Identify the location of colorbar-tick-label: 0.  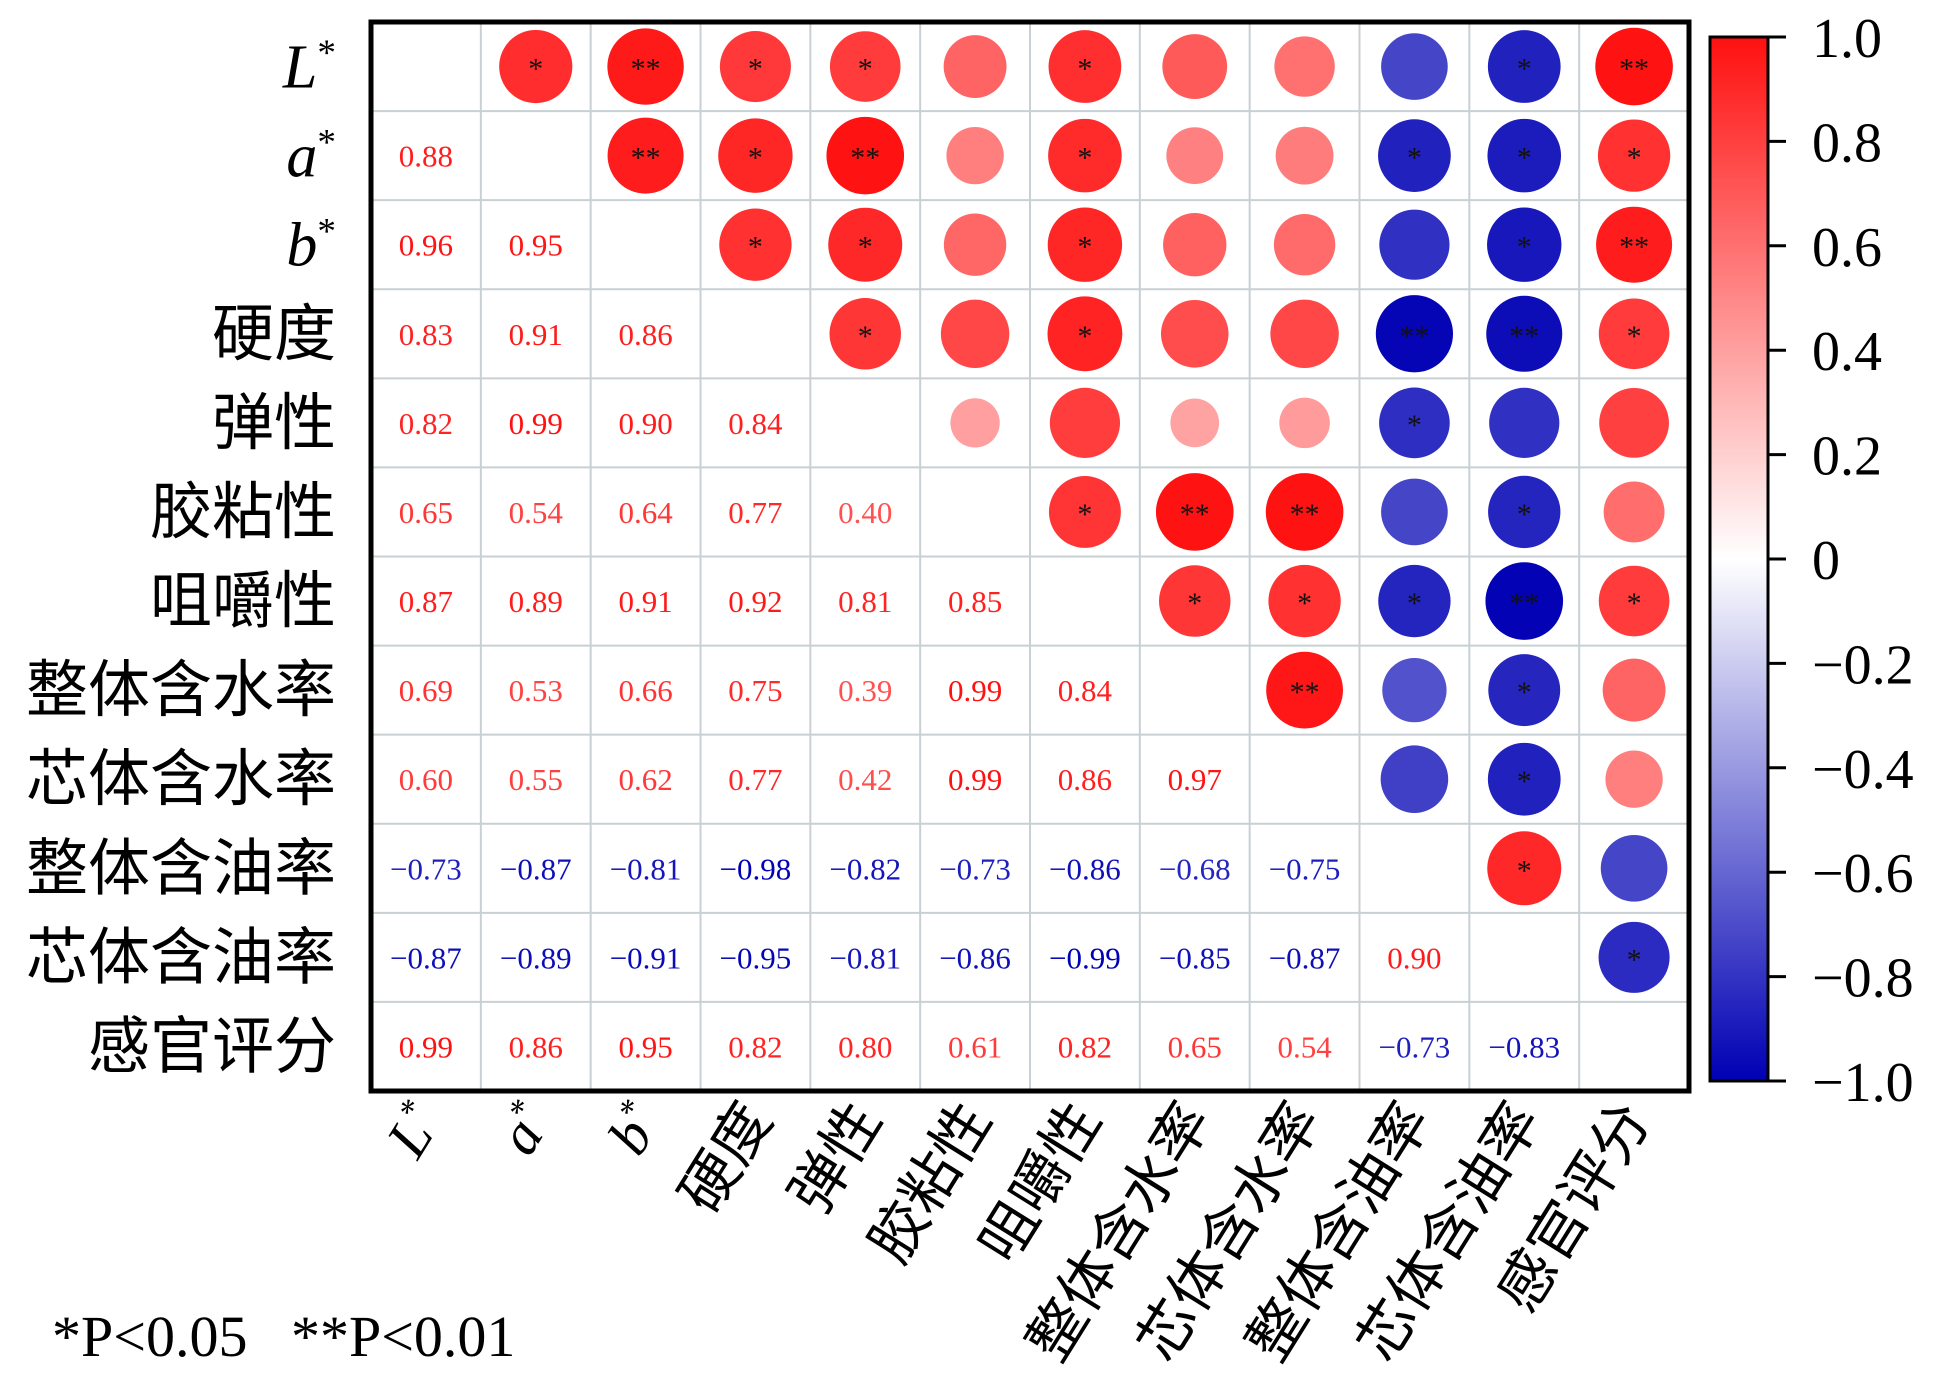
(1826, 561).